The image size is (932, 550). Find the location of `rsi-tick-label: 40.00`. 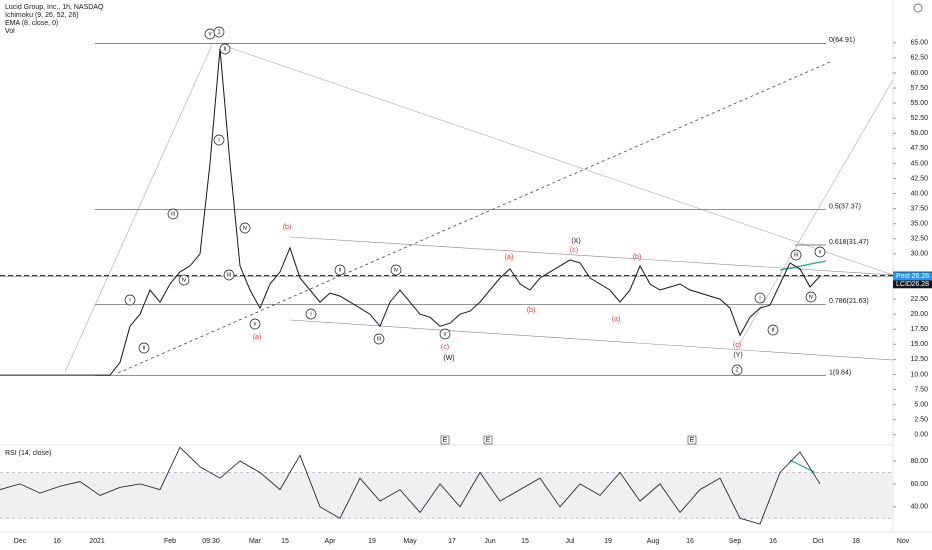

rsi-tick-label: 40.00 is located at coordinates (919, 507).